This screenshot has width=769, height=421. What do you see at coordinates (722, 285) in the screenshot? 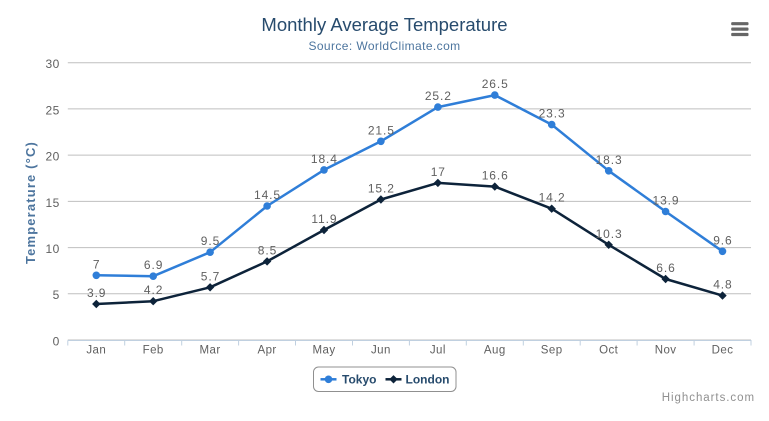
I see `svg-text: 4.8` at bounding box center [722, 285].